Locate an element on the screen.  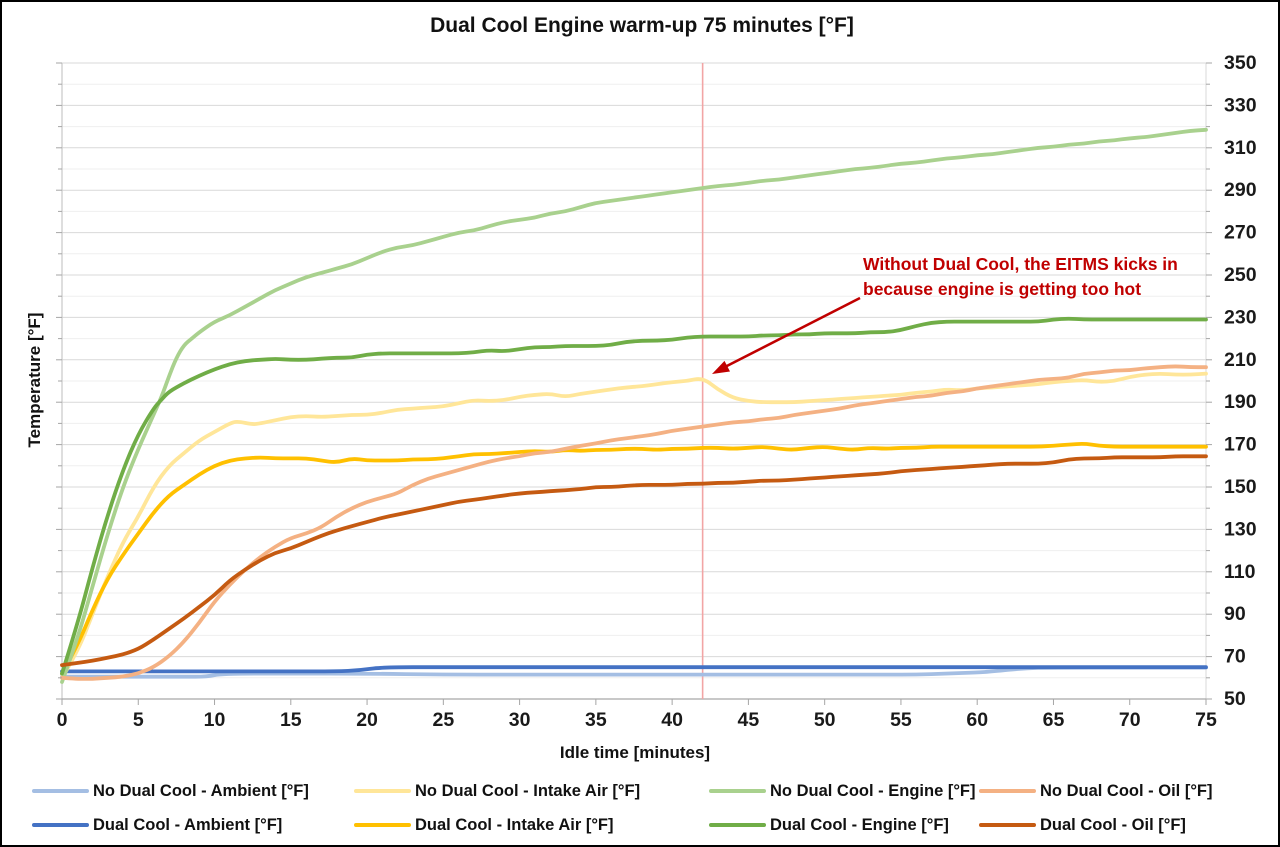
y-tick-label: 130 is located at coordinates (1240, 529).